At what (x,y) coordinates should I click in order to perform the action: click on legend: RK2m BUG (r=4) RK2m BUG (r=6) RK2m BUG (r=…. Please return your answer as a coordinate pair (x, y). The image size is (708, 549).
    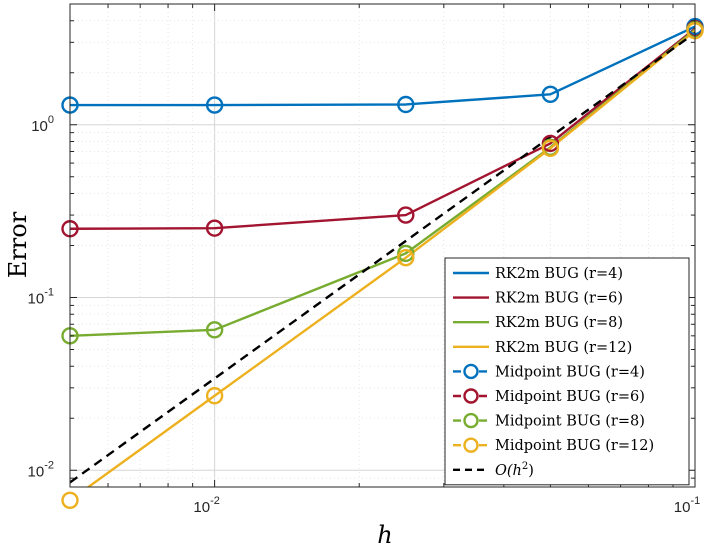
    Looking at the image, I should click on (567, 371).